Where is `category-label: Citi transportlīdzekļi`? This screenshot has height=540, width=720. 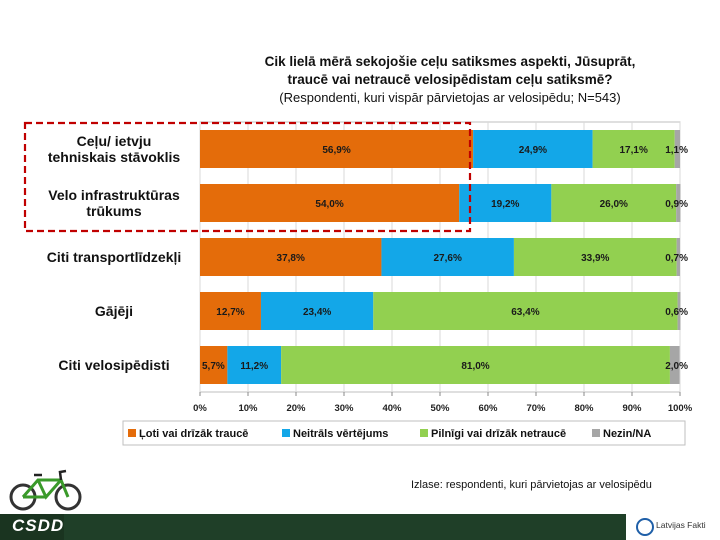
category-label: Citi transportlīdzekļi is located at coordinates (114, 257).